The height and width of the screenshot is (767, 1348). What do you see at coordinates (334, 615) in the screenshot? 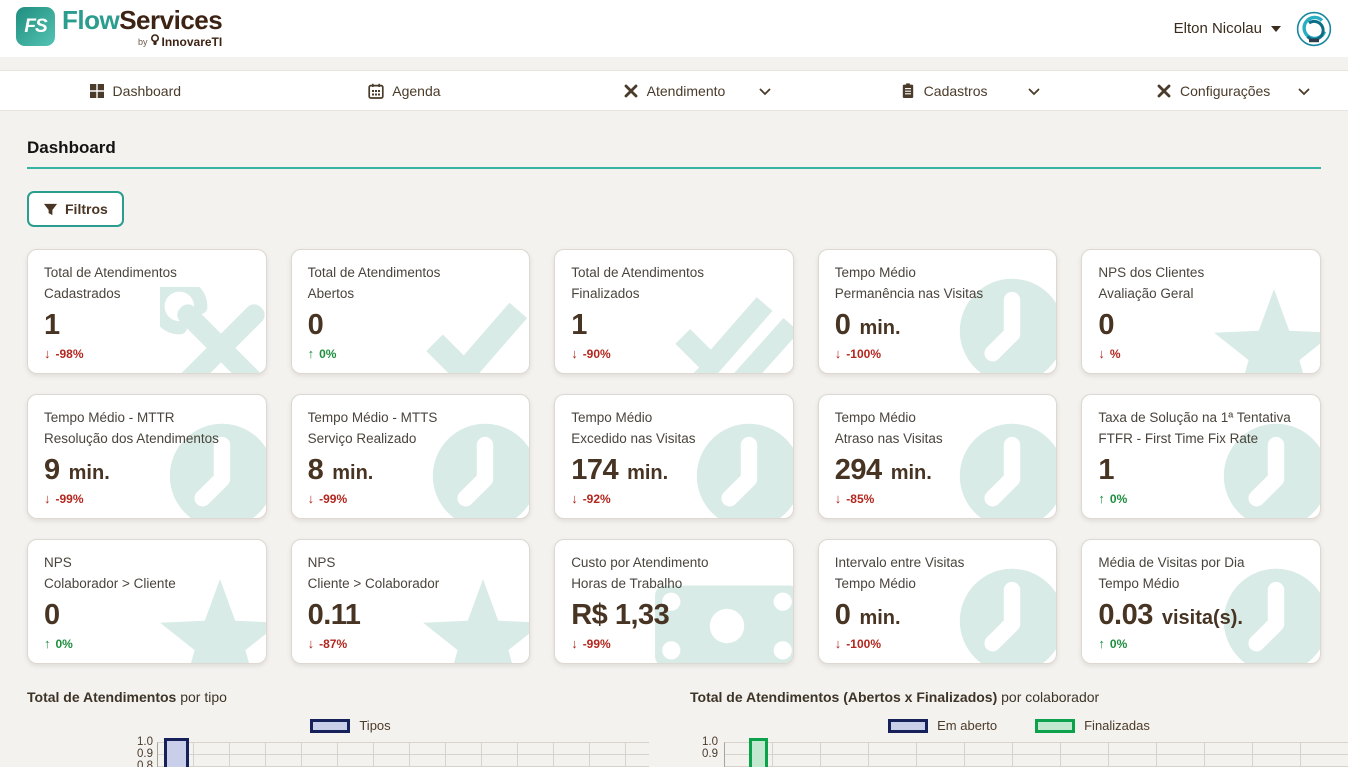
I see `kpi-value: 0.11` at bounding box center [334, 615].